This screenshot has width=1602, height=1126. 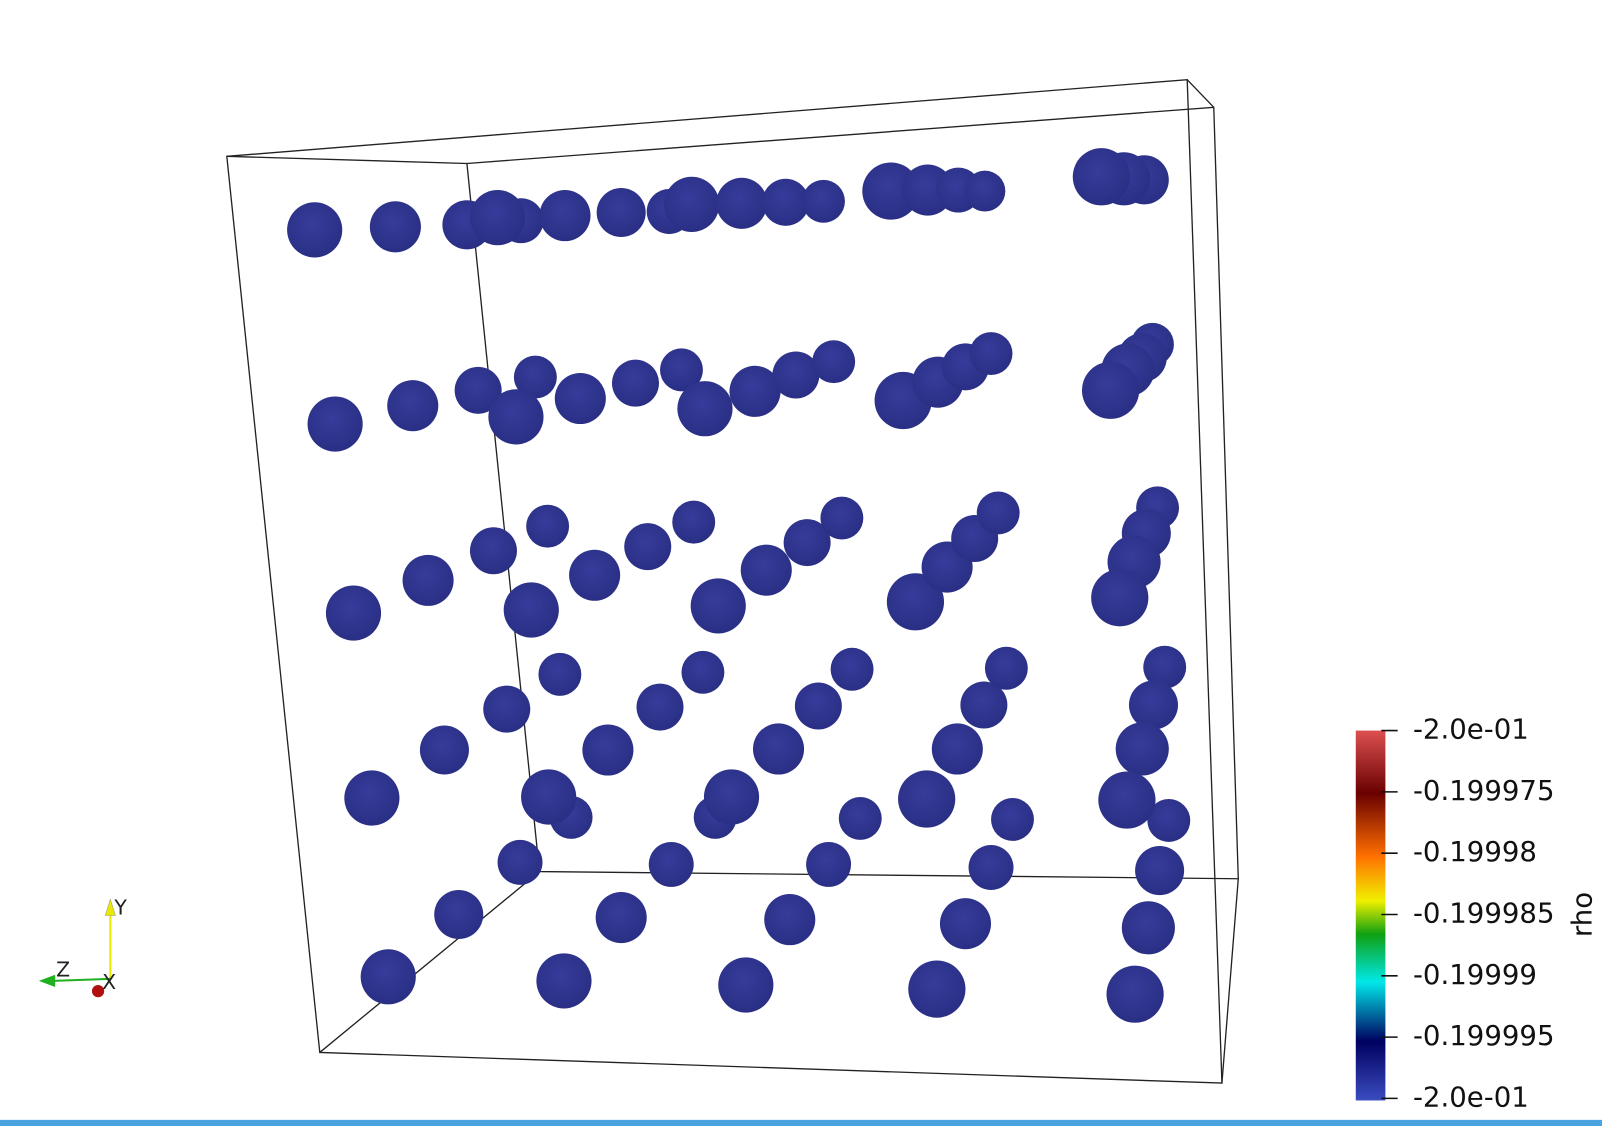 What do you see at coordinates (1475, 974) in the screenshot?
I see `color-bar-label: -0.19999` at bounding box center [1475, 974].